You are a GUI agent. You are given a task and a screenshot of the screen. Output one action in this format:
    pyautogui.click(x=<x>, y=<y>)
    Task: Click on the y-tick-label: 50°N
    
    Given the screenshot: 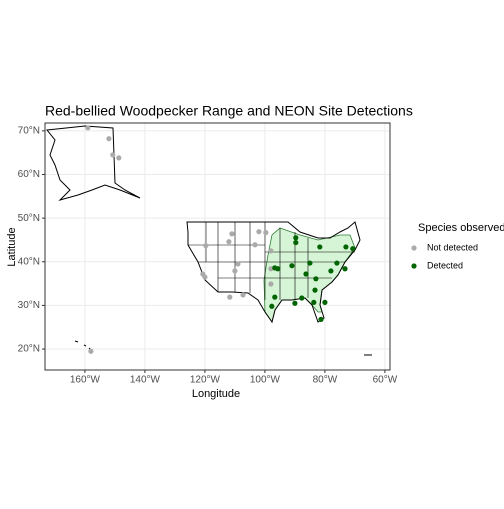 What is the action you would take?
    pyautogui.click(x=29, y=218)
    